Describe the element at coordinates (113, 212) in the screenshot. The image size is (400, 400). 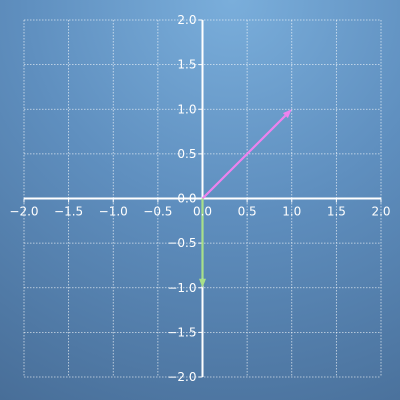
I see `x-tick-label: −1.0` at that location.